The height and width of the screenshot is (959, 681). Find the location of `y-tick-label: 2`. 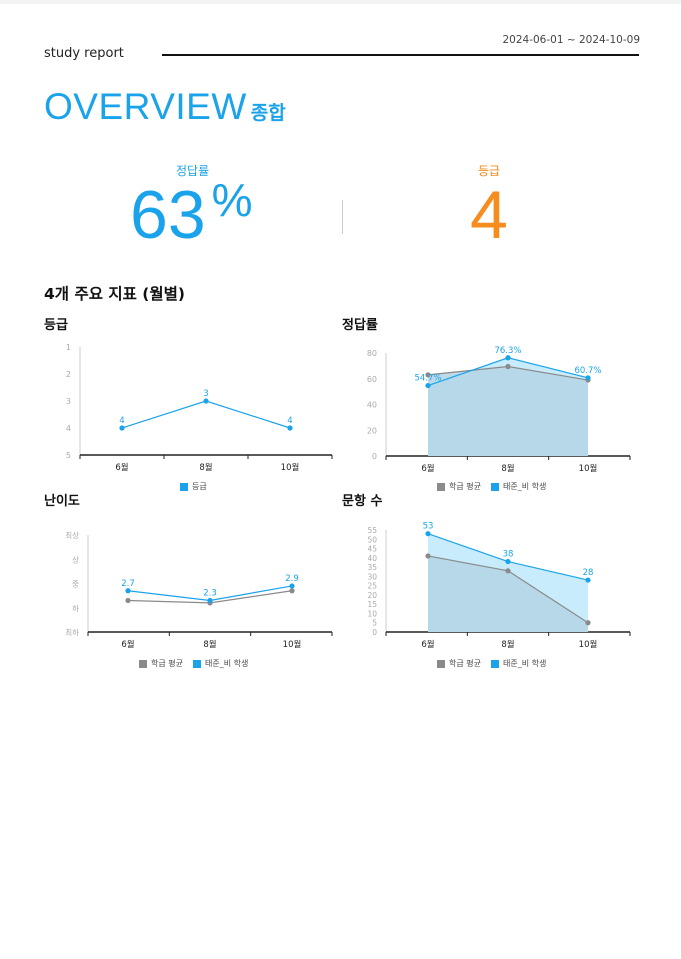

y-tick-label: 2 is located at coordinates (68, 374).